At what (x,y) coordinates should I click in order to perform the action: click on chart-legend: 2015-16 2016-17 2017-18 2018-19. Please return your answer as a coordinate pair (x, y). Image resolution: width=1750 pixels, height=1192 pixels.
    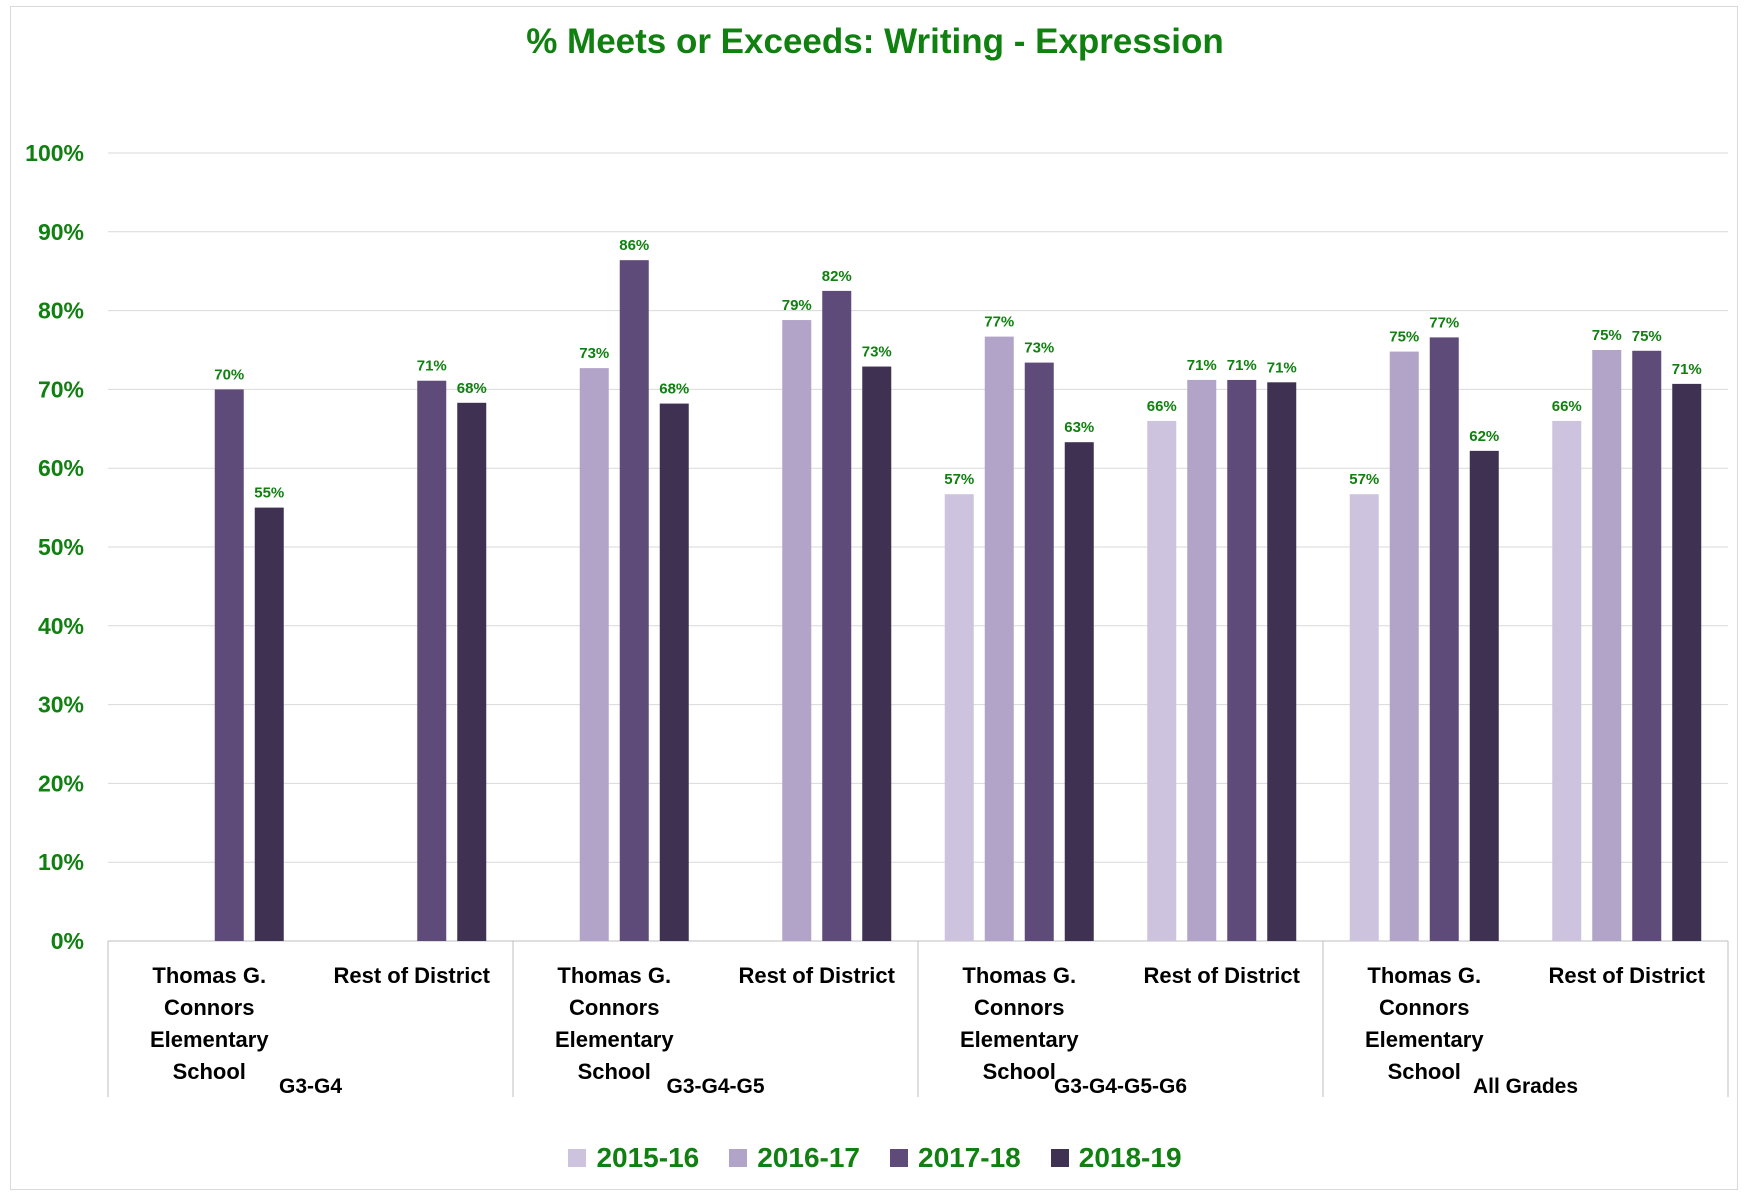
    Looking at the image, I should click on (875, 1158).